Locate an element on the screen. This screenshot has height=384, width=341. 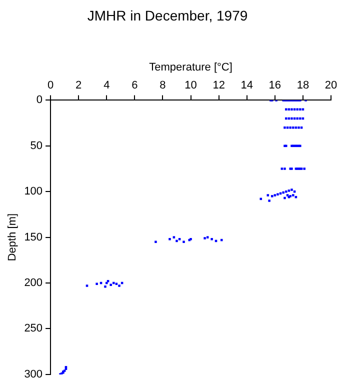
y-tick-label: 150 is located at coordinates (33, 237).